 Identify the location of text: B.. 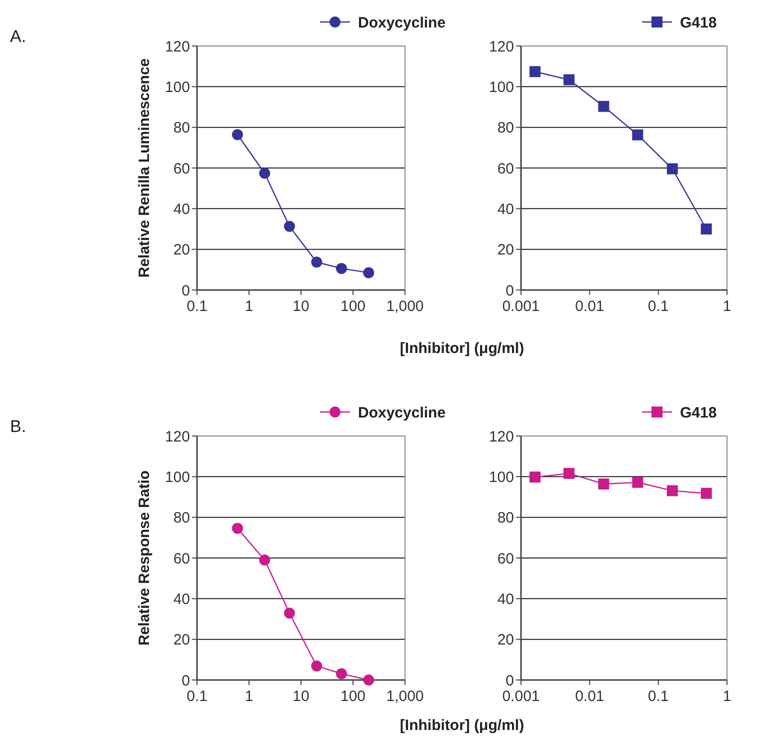
(18, 426).